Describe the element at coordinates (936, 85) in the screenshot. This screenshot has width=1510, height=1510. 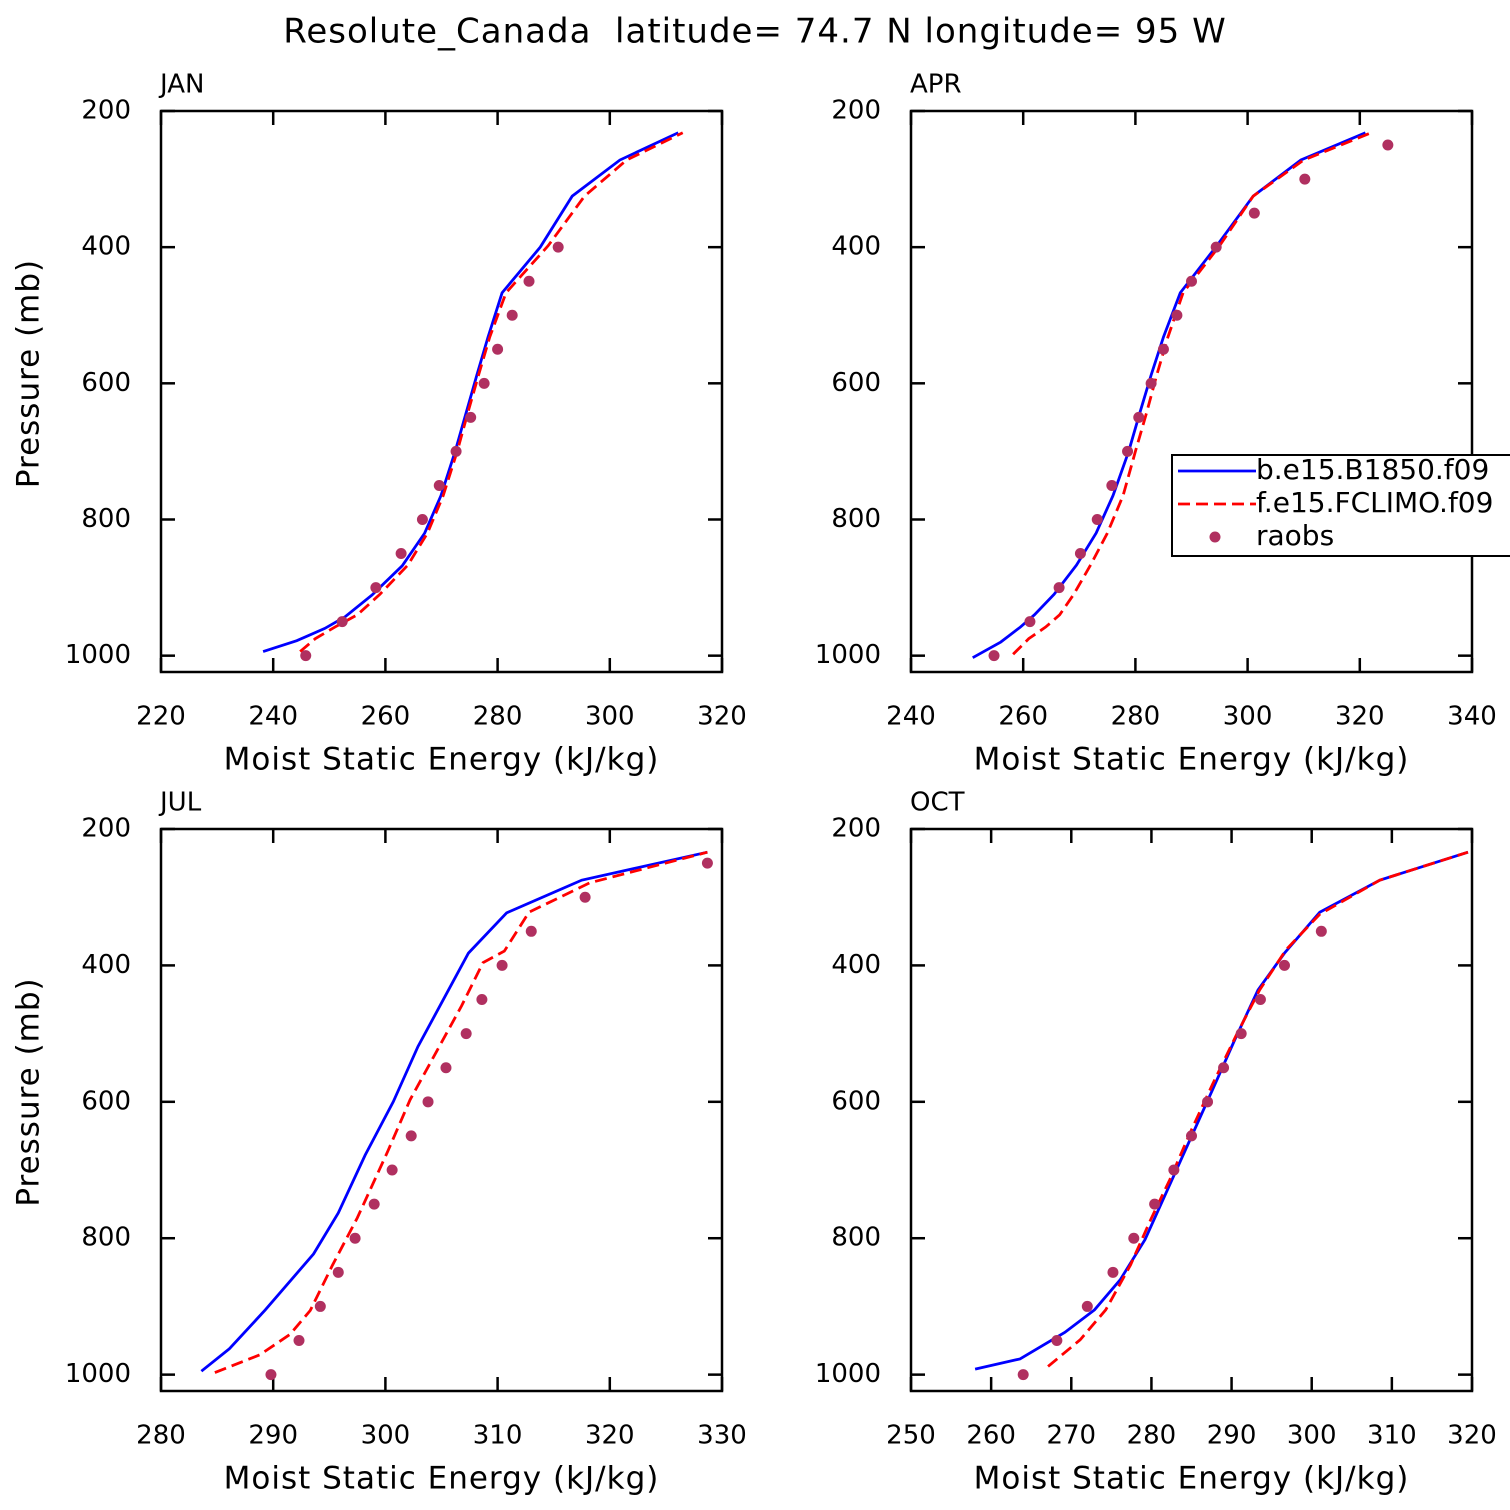
I see `panel-title: APR` at that location.